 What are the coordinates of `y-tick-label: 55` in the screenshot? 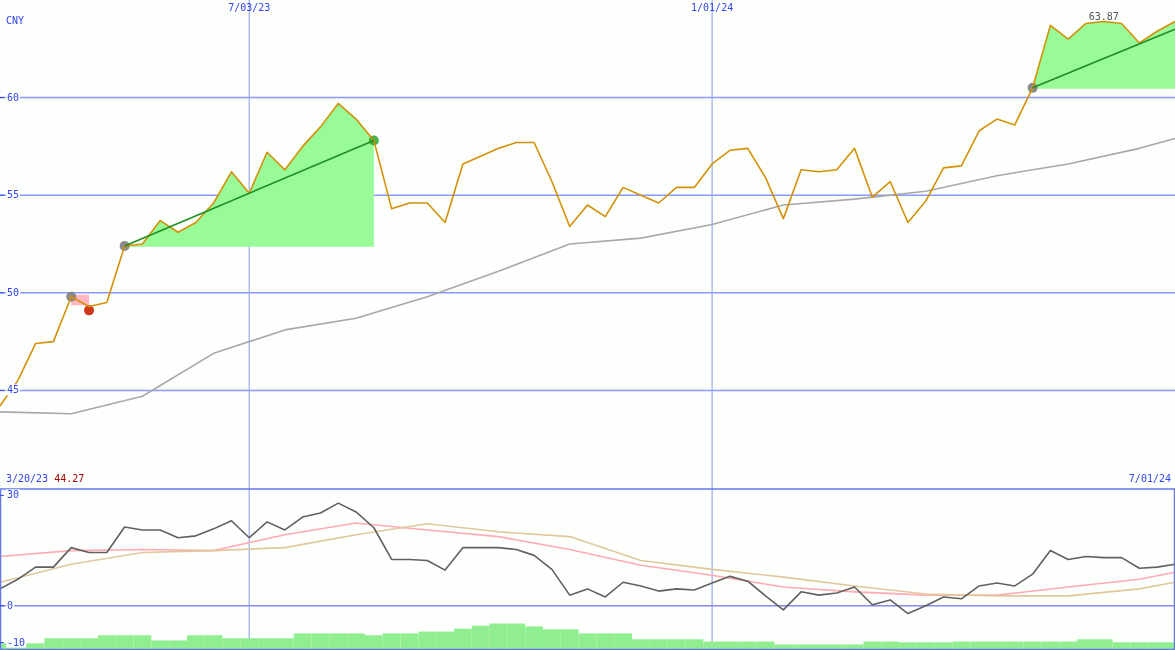 It's located at (13, 195).